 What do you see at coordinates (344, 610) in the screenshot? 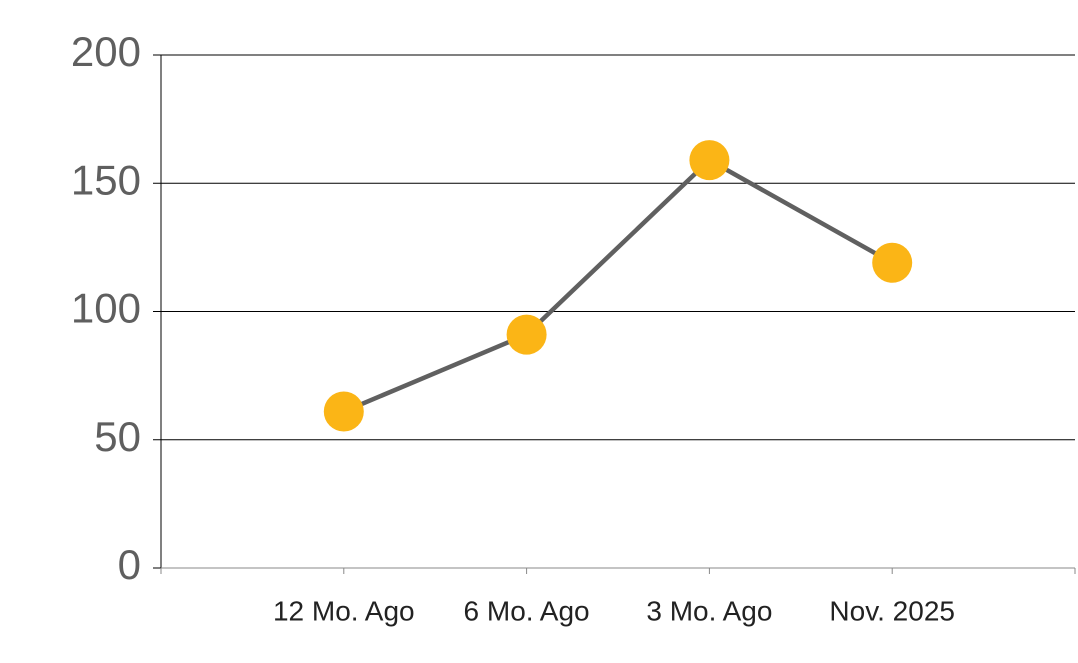
I see `x-tick-label: 12 Mo. Ago` at bounding box center [344, 610].